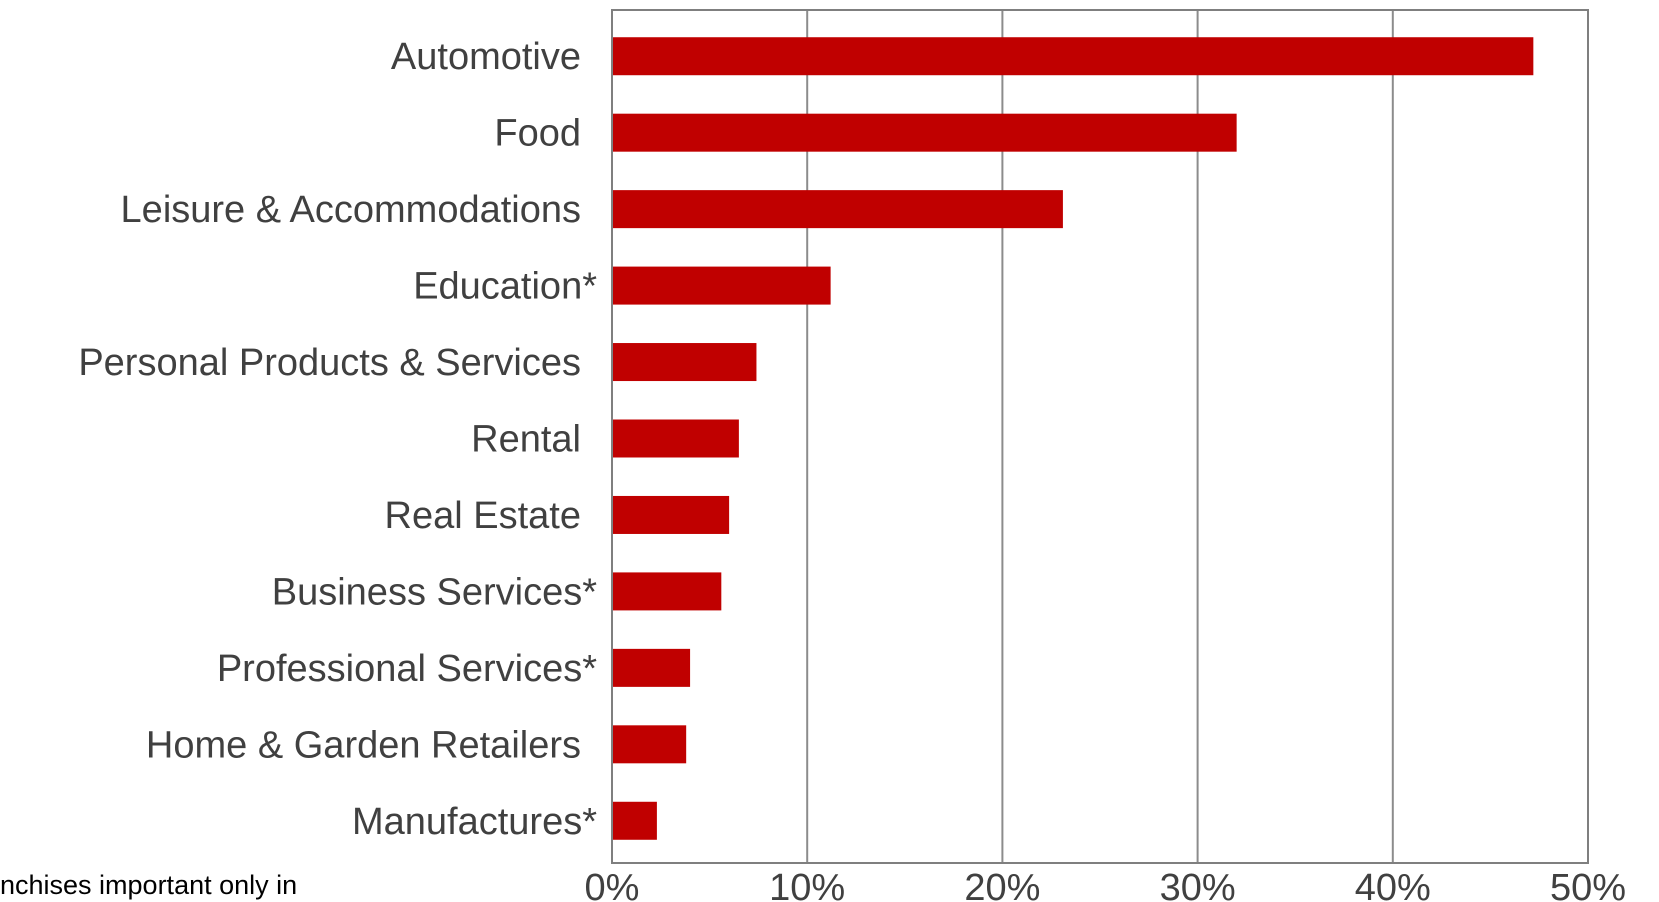  Describe the element at coordinates (483, 516) in the screenshot. I see `category-label: Real Estate` at that location.